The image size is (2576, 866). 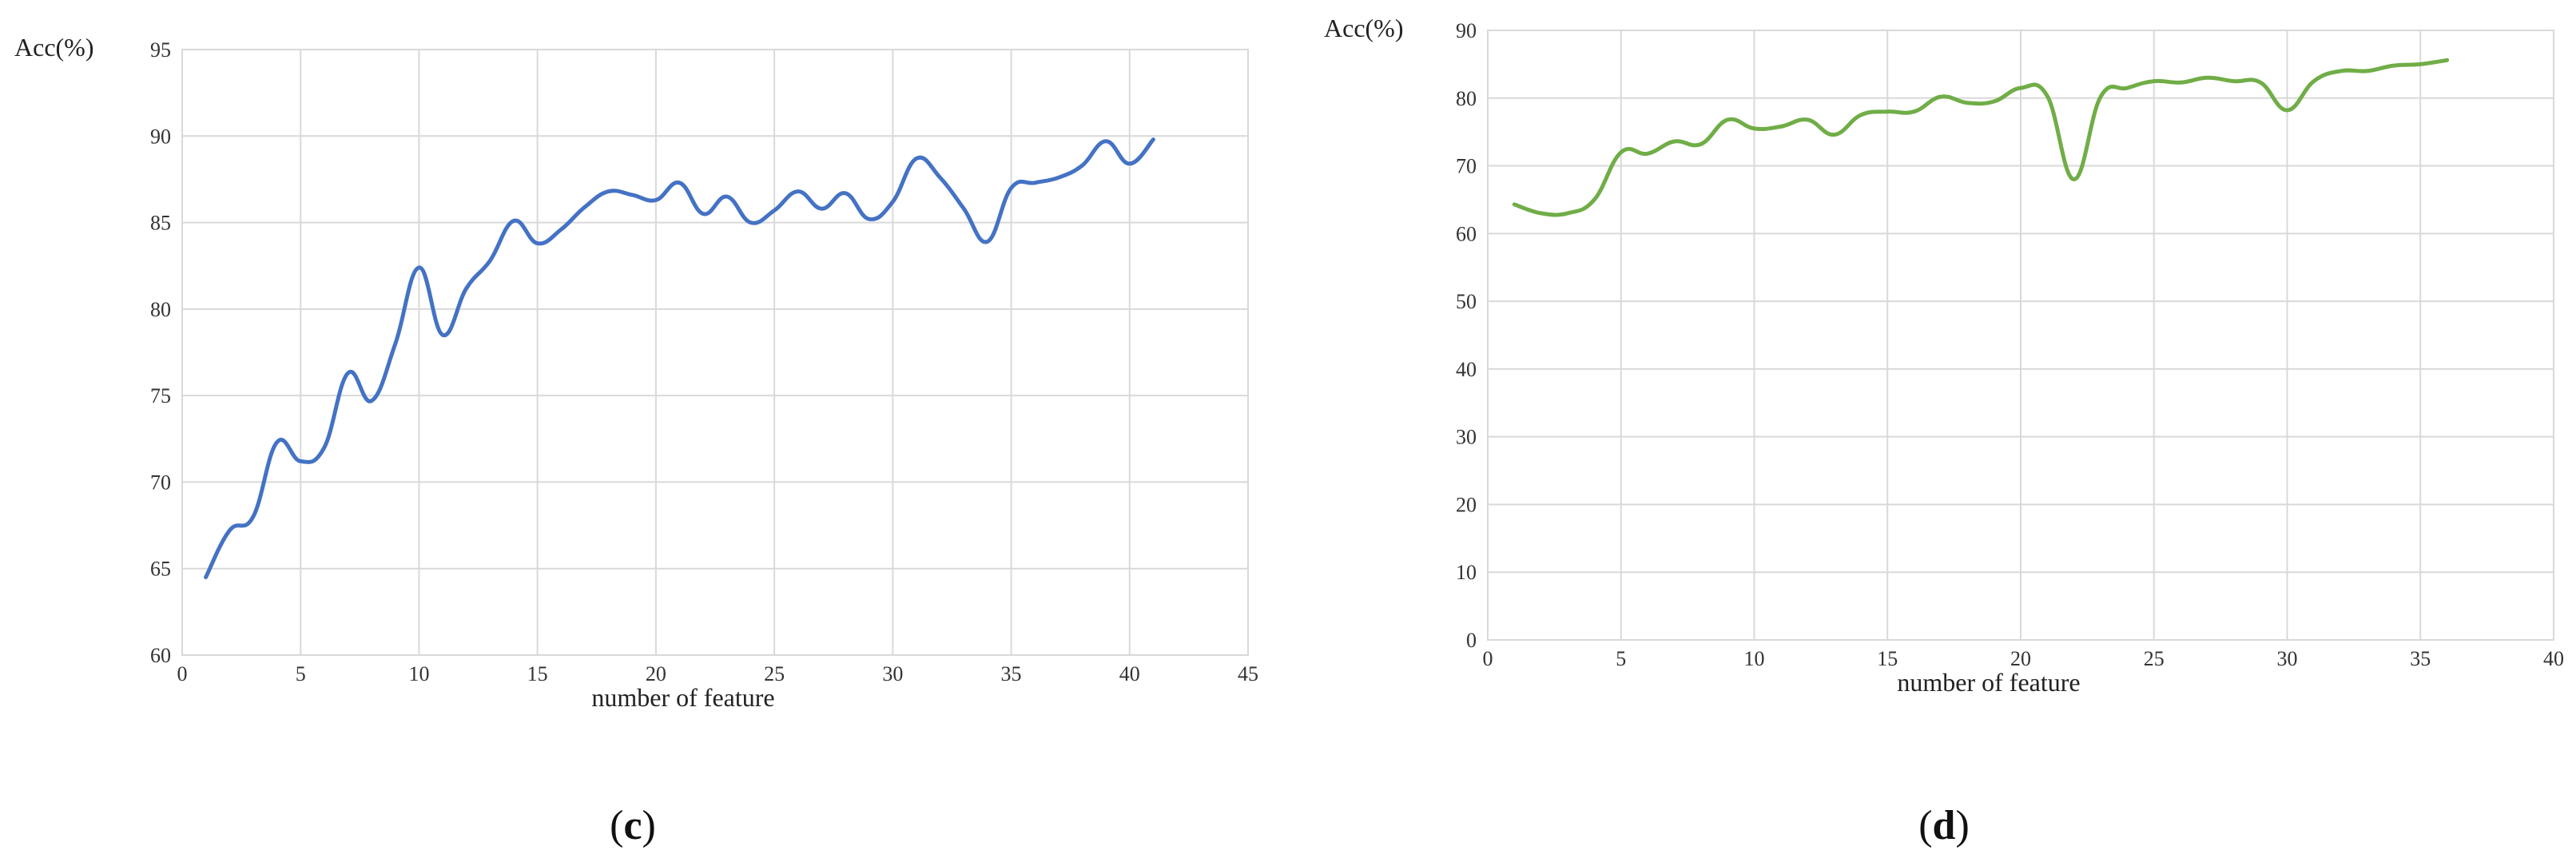 What do you see at coordinates (1754, 658) in the screenshot?
I see `chart-d-x-tick-label: 10` at bounding box center [1754, 658].